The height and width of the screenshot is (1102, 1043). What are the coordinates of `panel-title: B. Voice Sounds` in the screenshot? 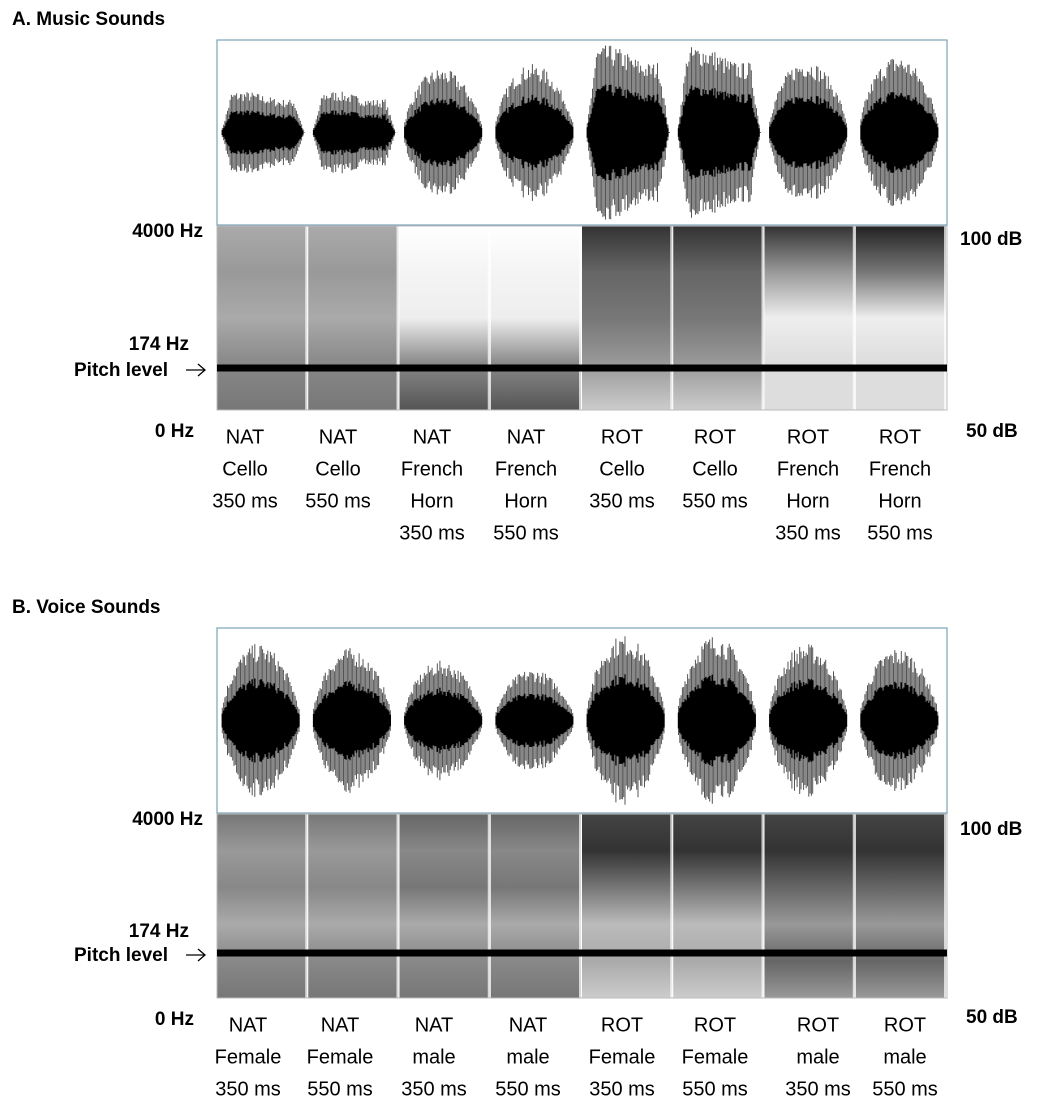 It's located at (86, 607).